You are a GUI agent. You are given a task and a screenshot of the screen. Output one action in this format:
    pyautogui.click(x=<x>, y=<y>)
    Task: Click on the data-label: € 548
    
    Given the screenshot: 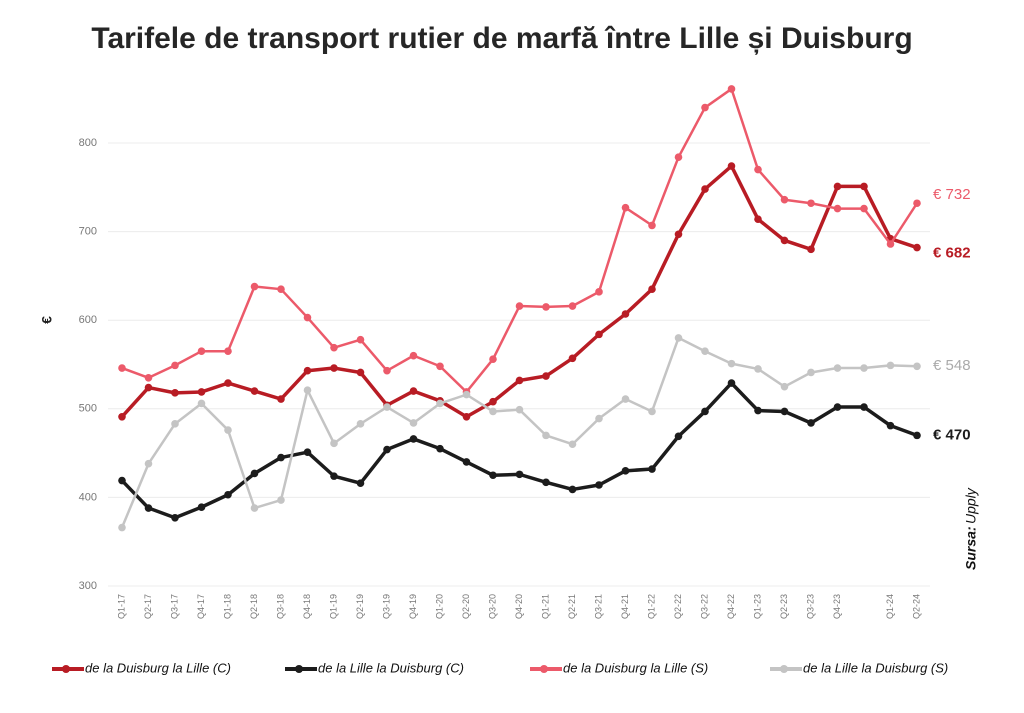 What is the action you would take?
    pyautogui.click(x=952, y=365)
    